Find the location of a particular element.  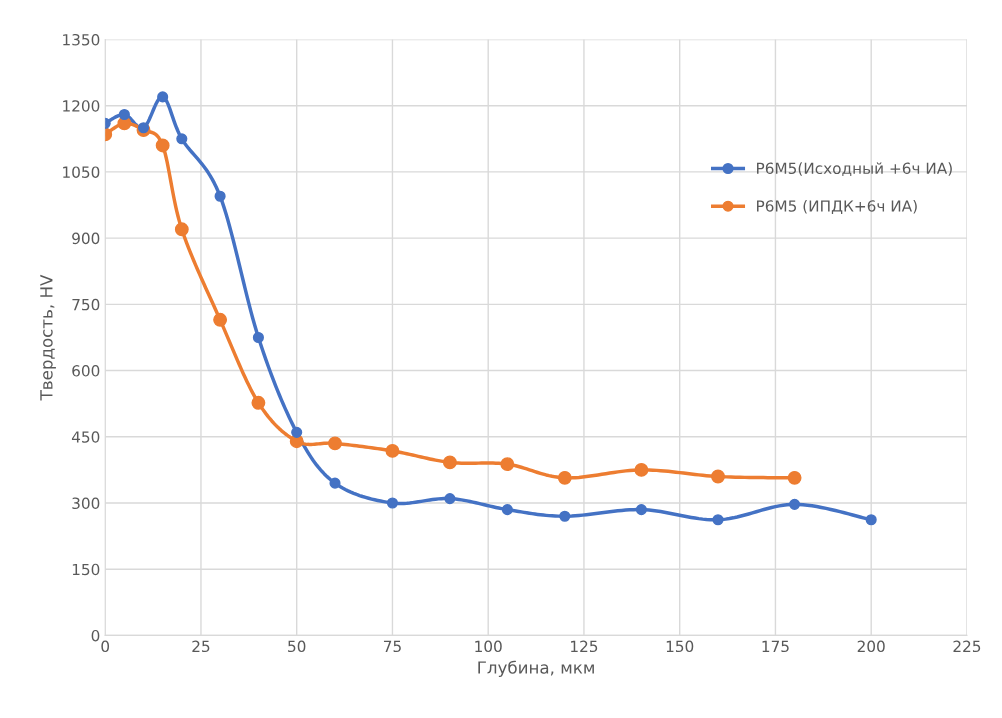

y-tick-label: 1200 is located at coordinates (81, 106).